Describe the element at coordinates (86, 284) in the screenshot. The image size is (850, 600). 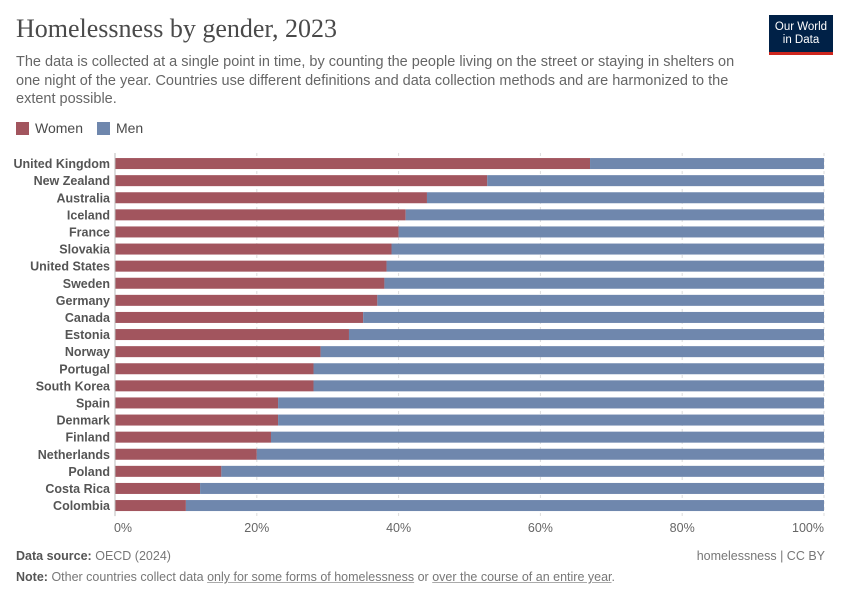
I see `category-label: Sweden` at that location.